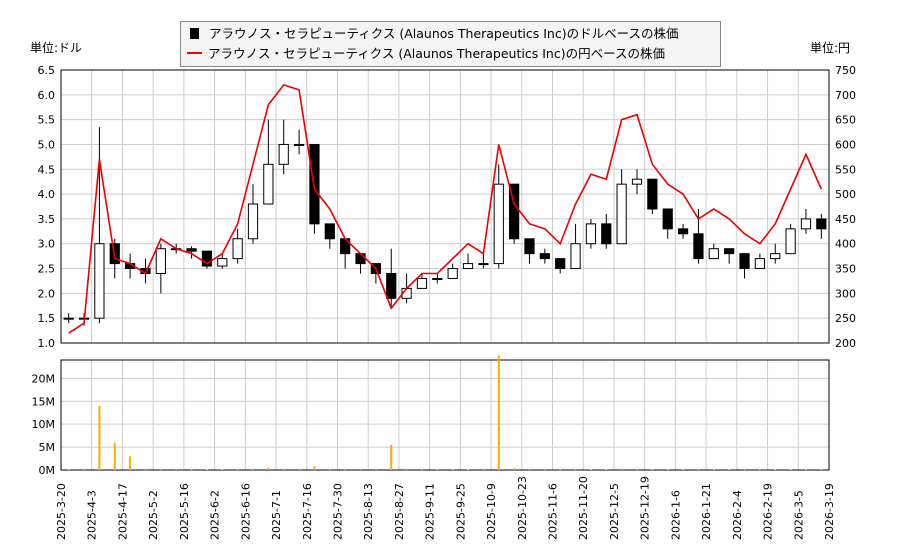 The height and width of the screenshot is (550, 900). Describe the element at coordinates (845, 269) in the screenshot. I see `y-right-tick-label: 350` at that location.